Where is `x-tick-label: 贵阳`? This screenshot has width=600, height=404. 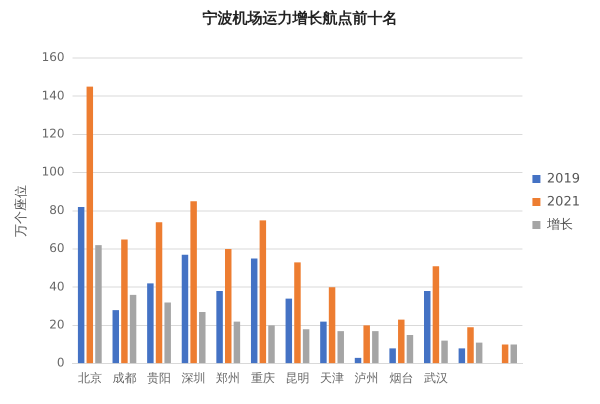
x-tick-label: 贵阳 is located at coordinates (159, 377).